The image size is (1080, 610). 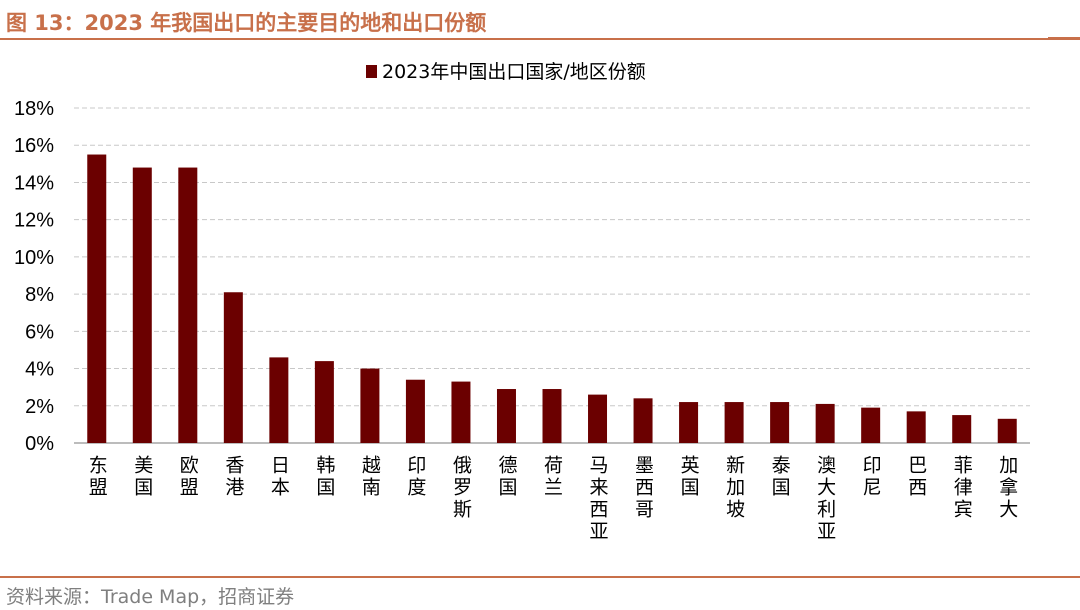 What do you see at coordinates (415, 477) in the screenshot?
I see `x-tick-label: 印度` at bounding box center [415, 477].